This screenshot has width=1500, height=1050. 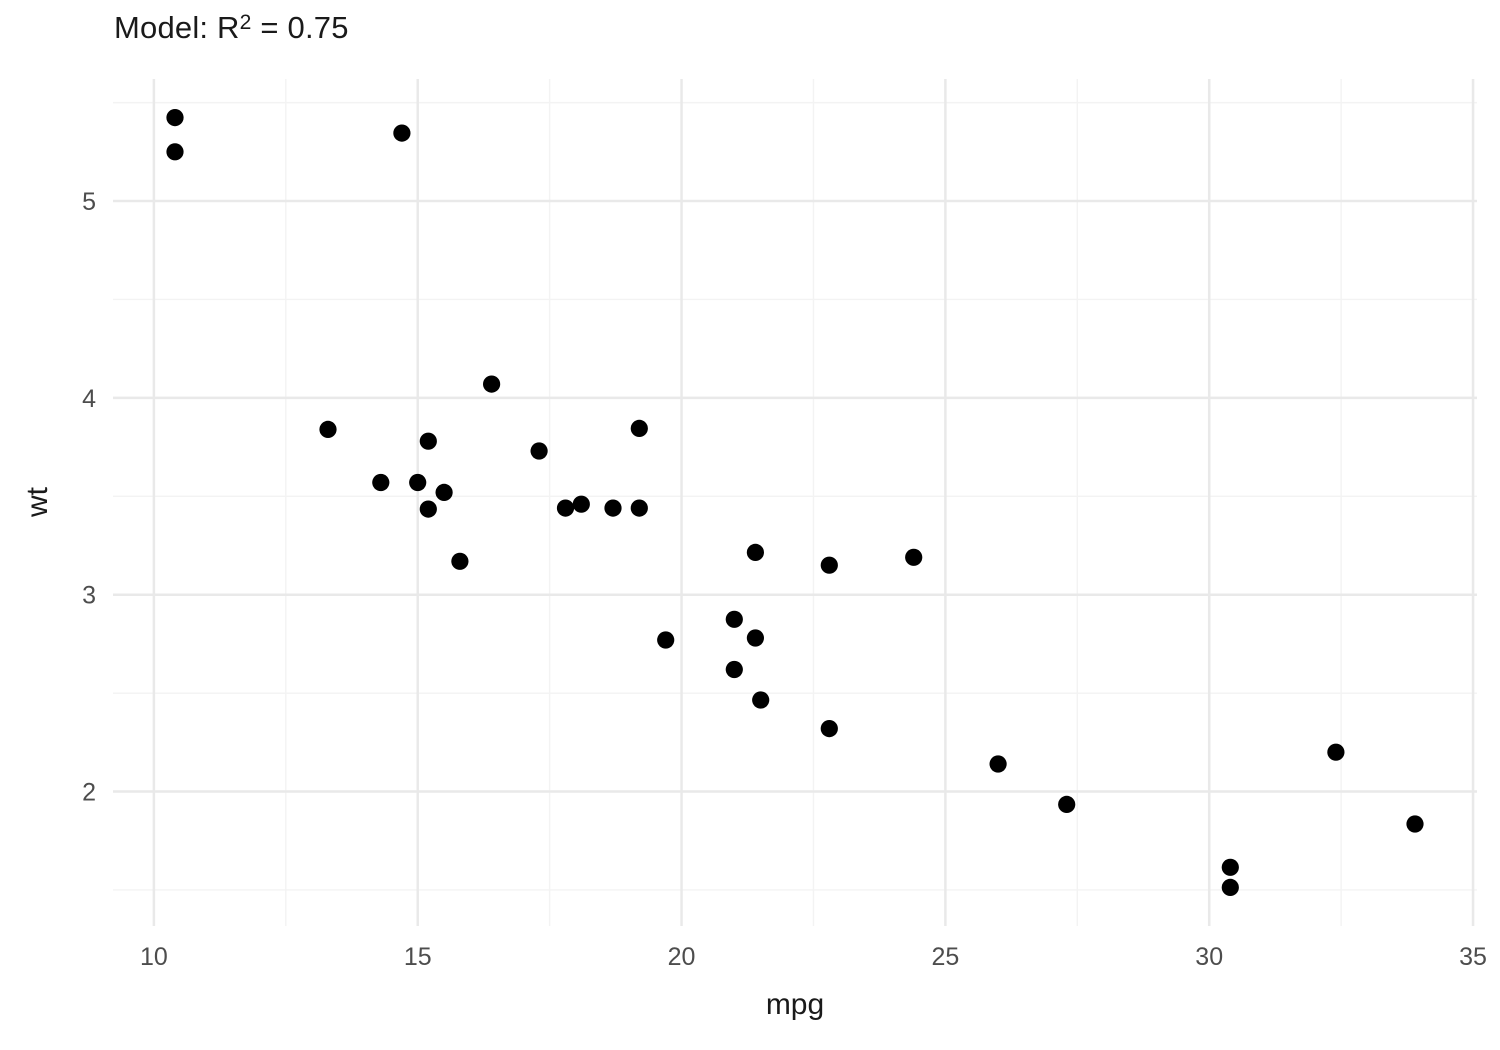 I want to click on y-axis-title: wt, so click(x=37, y=502).